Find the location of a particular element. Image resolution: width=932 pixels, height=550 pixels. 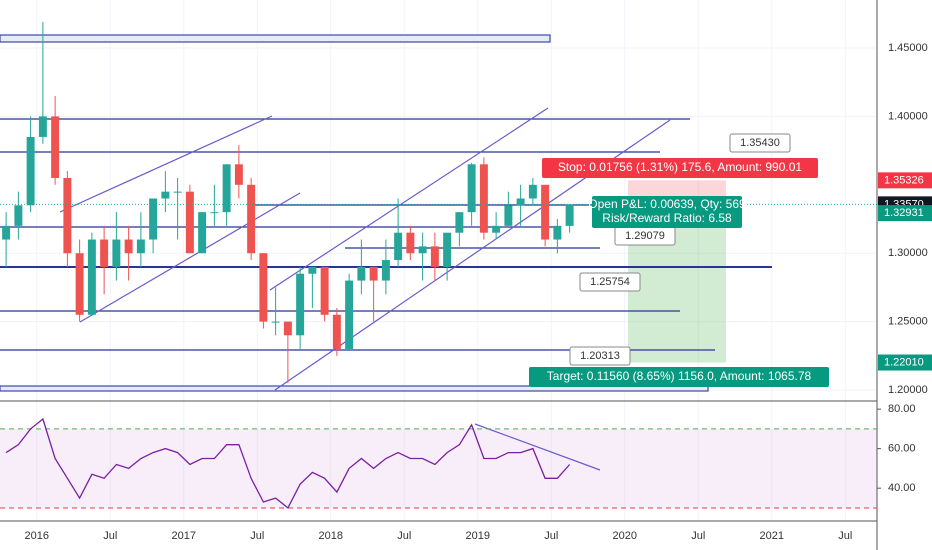

pnl-label: Open P&L: 0.00639, Qty: 569 is located at coordinates (667, 204).